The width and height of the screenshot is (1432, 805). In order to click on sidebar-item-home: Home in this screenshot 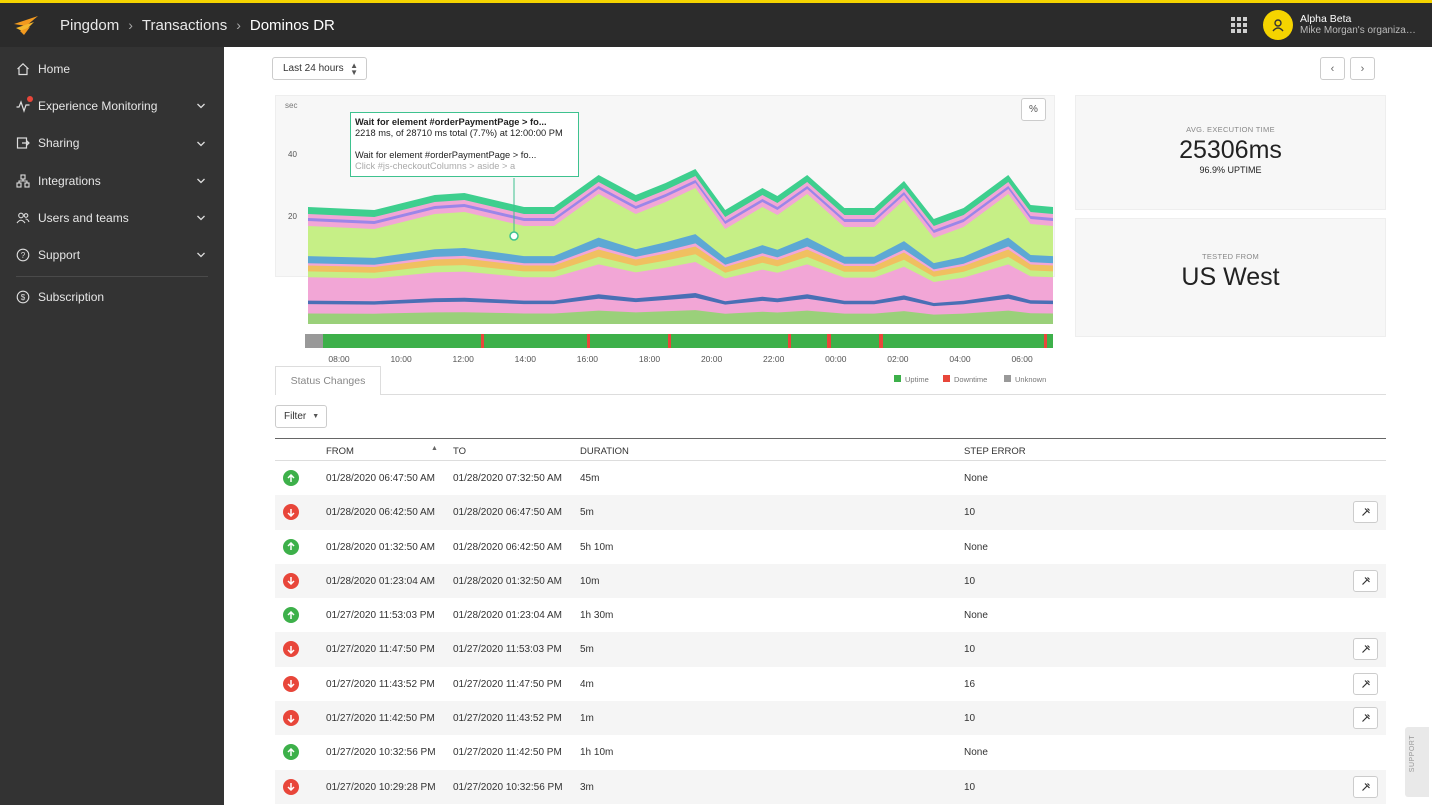, I will do `click(112, 68)`.